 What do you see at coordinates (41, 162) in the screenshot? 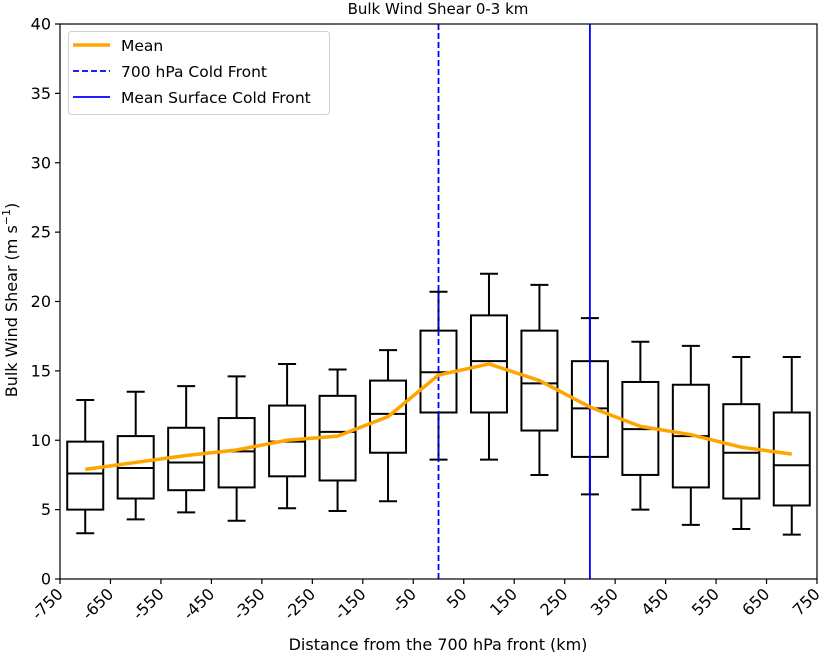
I see `y-tick-label: 30` at bounding box center [41, 162].